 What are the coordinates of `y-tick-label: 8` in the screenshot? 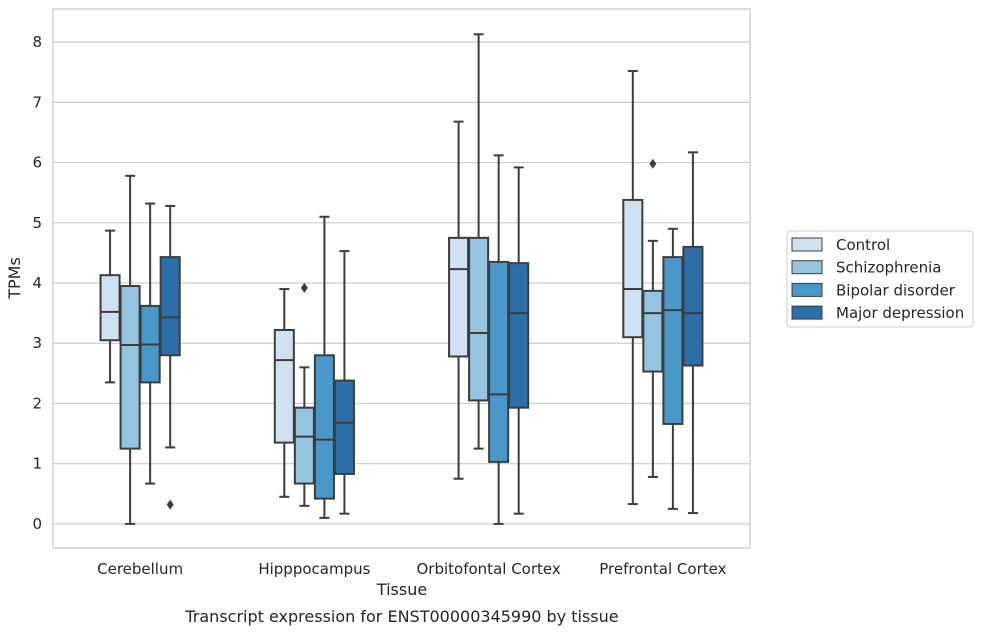 It's located at (37, 42).